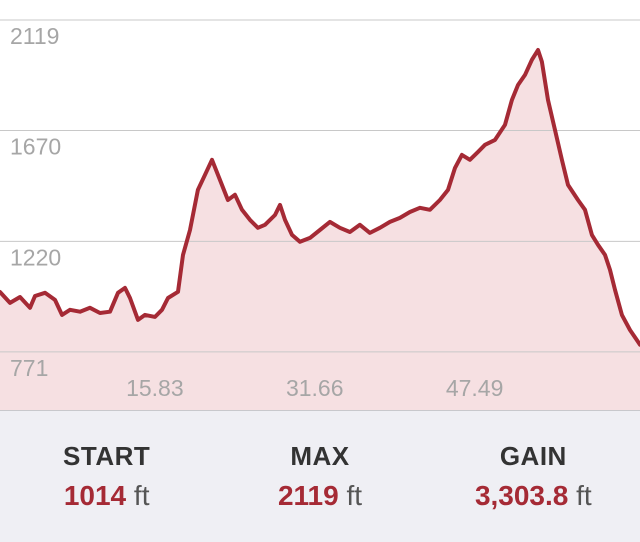  What do you see at coordinates (35, 147) in the screenshot?
I see `y-tick-label: 1670` at bounding box center [35, 147].